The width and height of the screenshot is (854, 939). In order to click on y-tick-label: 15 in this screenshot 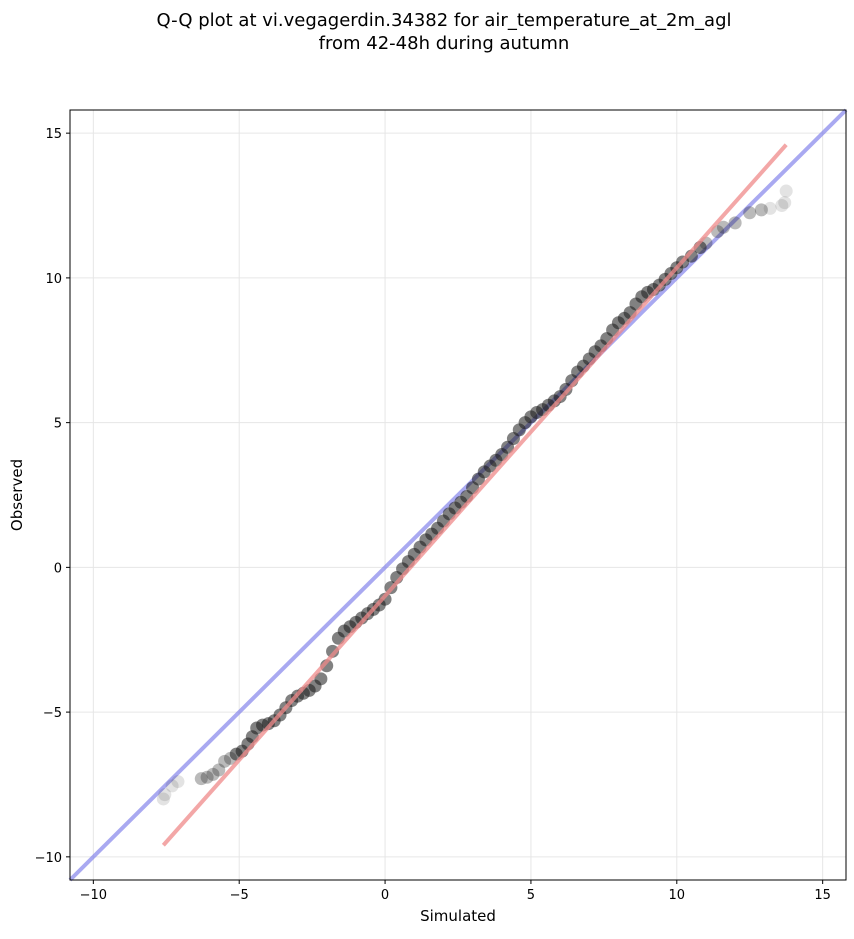, I will do `click(53, 134)`.